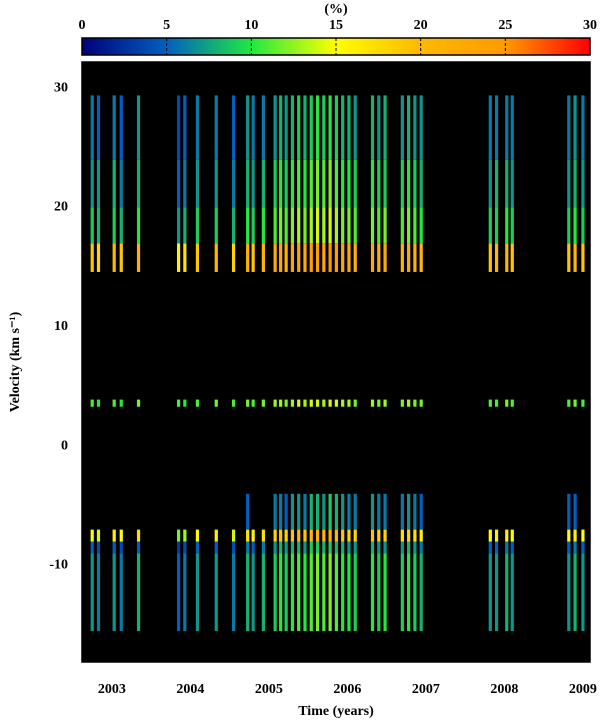  What do you see at coordinates (61, 207) in the screenshot?
I see `y-tick-label: 20` at bounding box center [61, 207].